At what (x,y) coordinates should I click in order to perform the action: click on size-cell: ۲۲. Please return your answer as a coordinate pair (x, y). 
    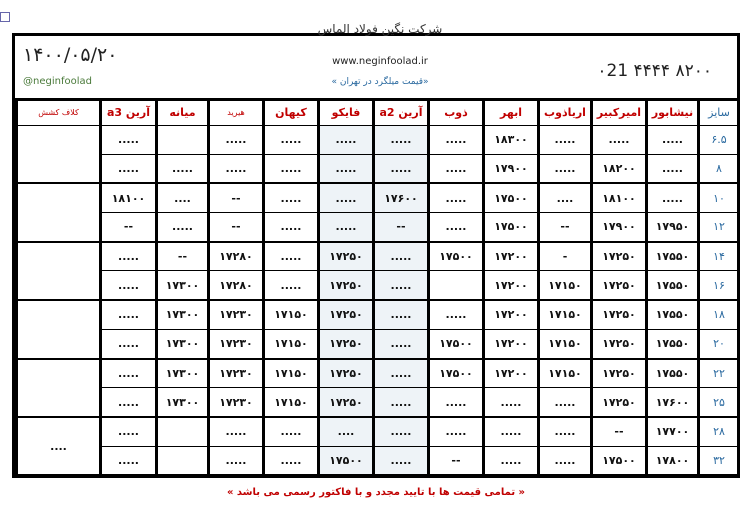
    Looking at the image, I should click on (718, 373).